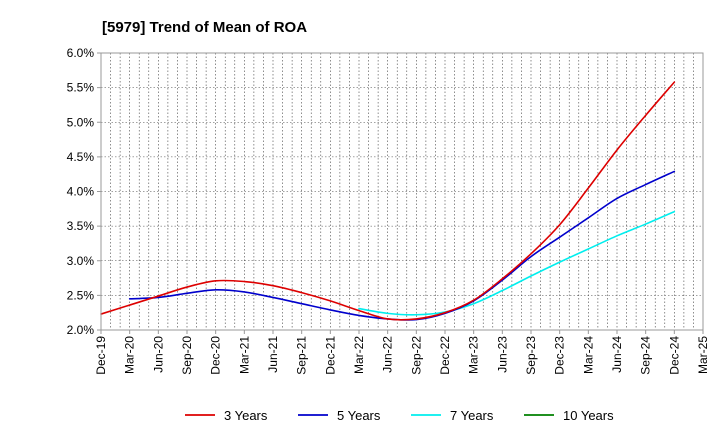  What do you see at coordinates (646, 355) in the screenshot?
I see `x-tick-label: Sep-24` at bounding box center [646, 355].